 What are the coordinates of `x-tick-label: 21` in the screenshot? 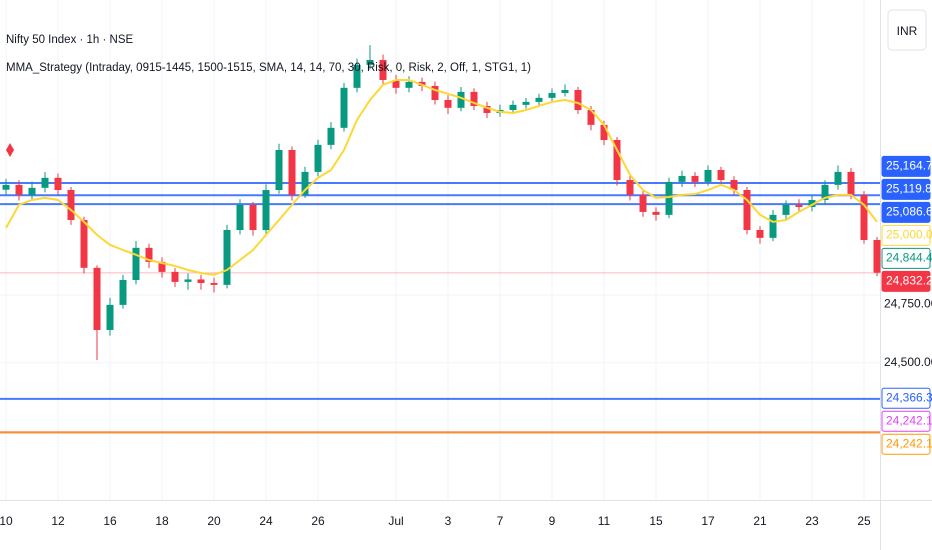 It's located at (760, 521).